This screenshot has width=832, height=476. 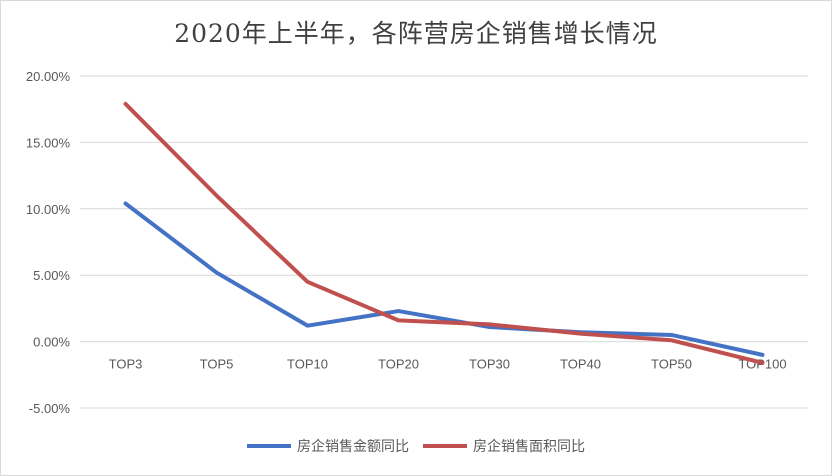 I want to click on x-category-label: TOP20, so click(x=398, y=364).